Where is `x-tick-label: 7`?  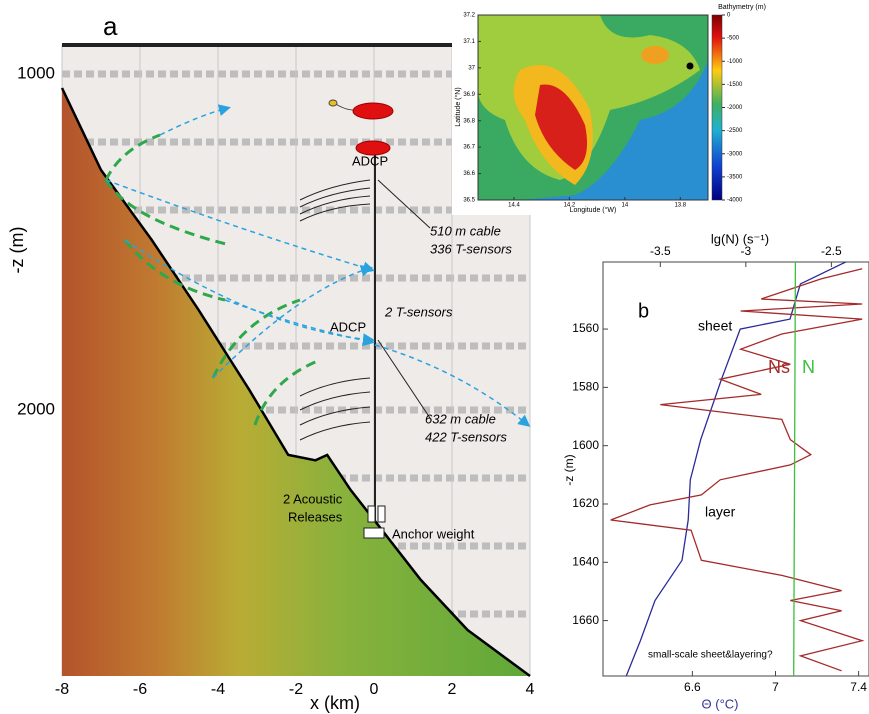 x-tick-label: 7 is located at coordinates (775, 687).